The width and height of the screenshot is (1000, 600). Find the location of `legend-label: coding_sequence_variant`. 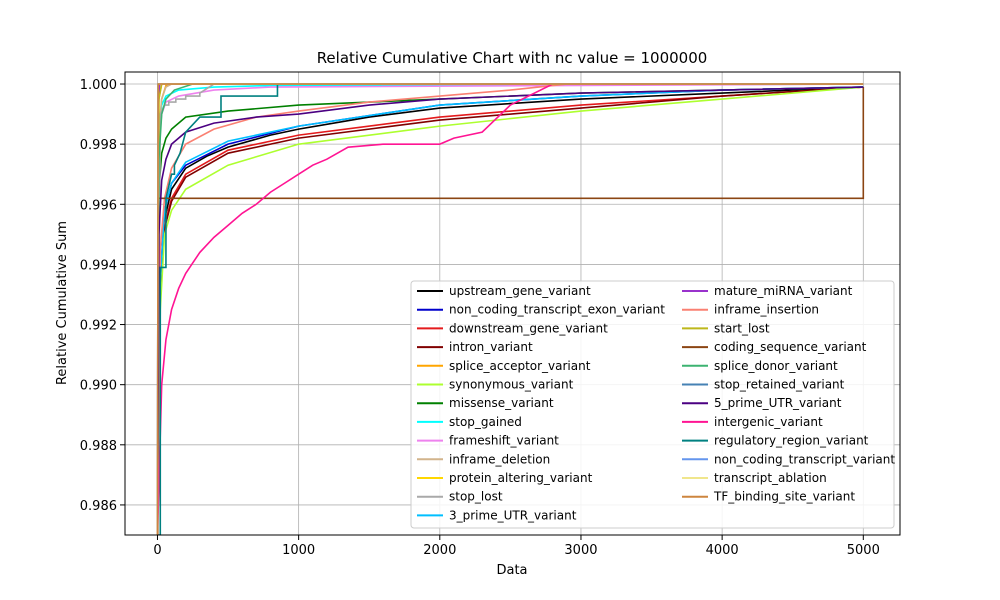

legend-label: coding_sequence_variant is located at coordinates (790, 347).